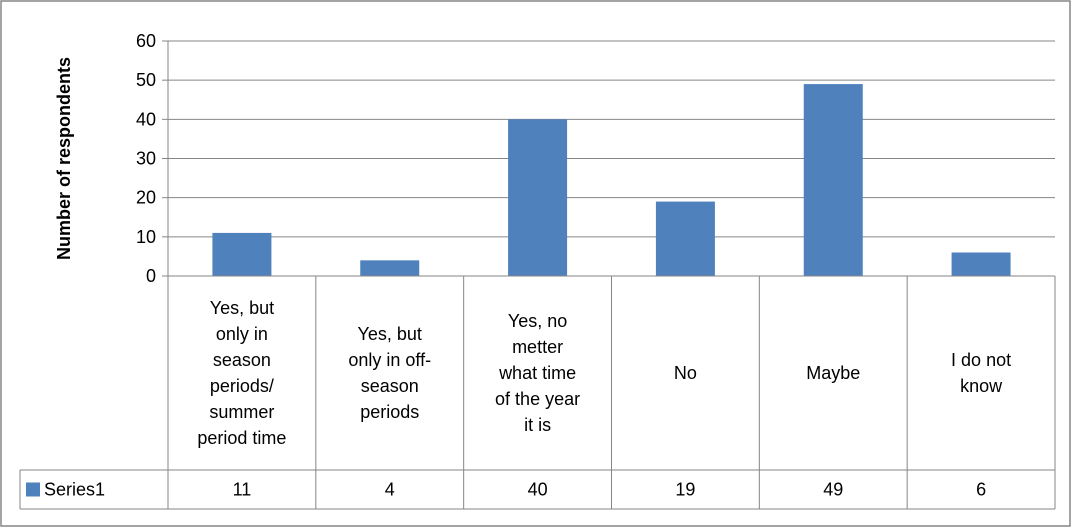 This screenshot has height=527, width=1071. What do you see at coordinates (538, 490) in the screenshot?
I see `data-table-value: 40` at bounding box center [538, 490].